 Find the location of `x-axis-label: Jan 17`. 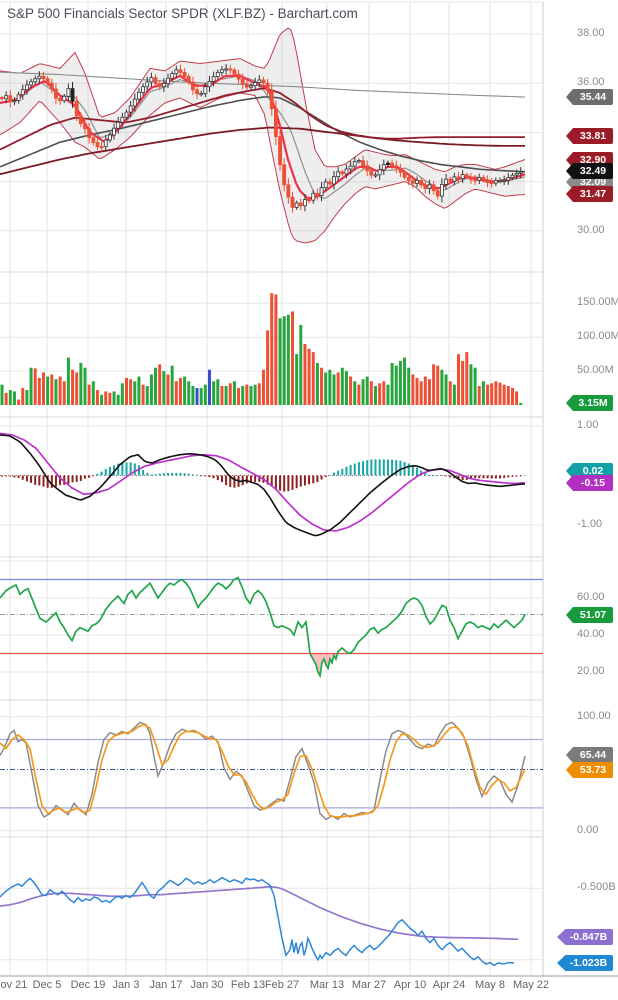

x-axis-label: Jan 17 is located at coordinates (166, 985).